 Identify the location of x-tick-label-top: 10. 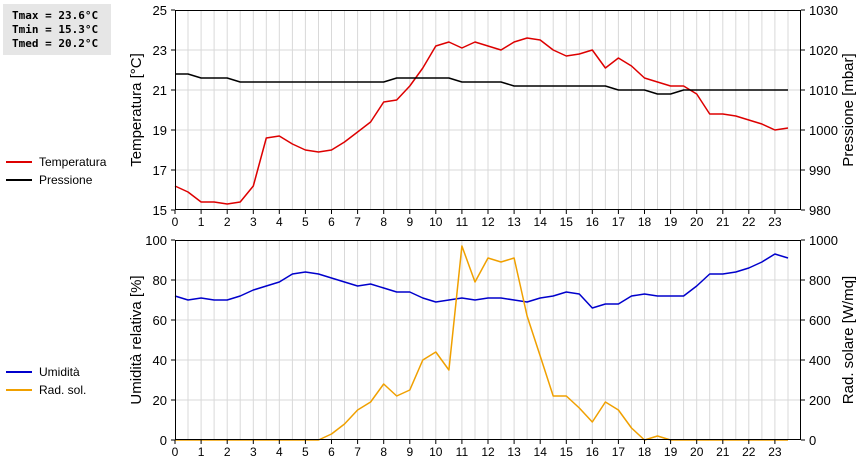
(436, 222).